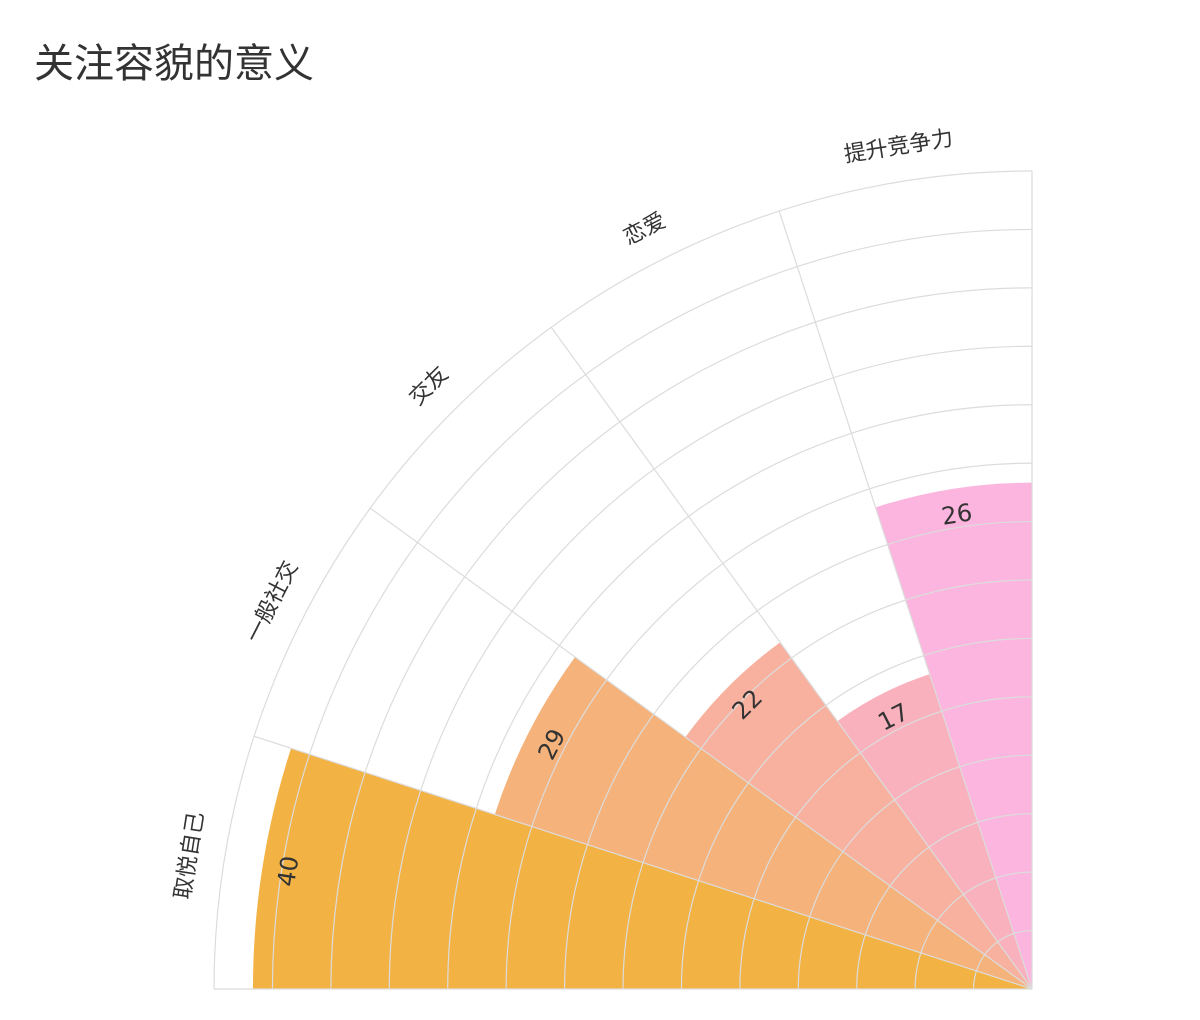  I want to click on chart-title: 关注容貌的意义, so click(174, 64).